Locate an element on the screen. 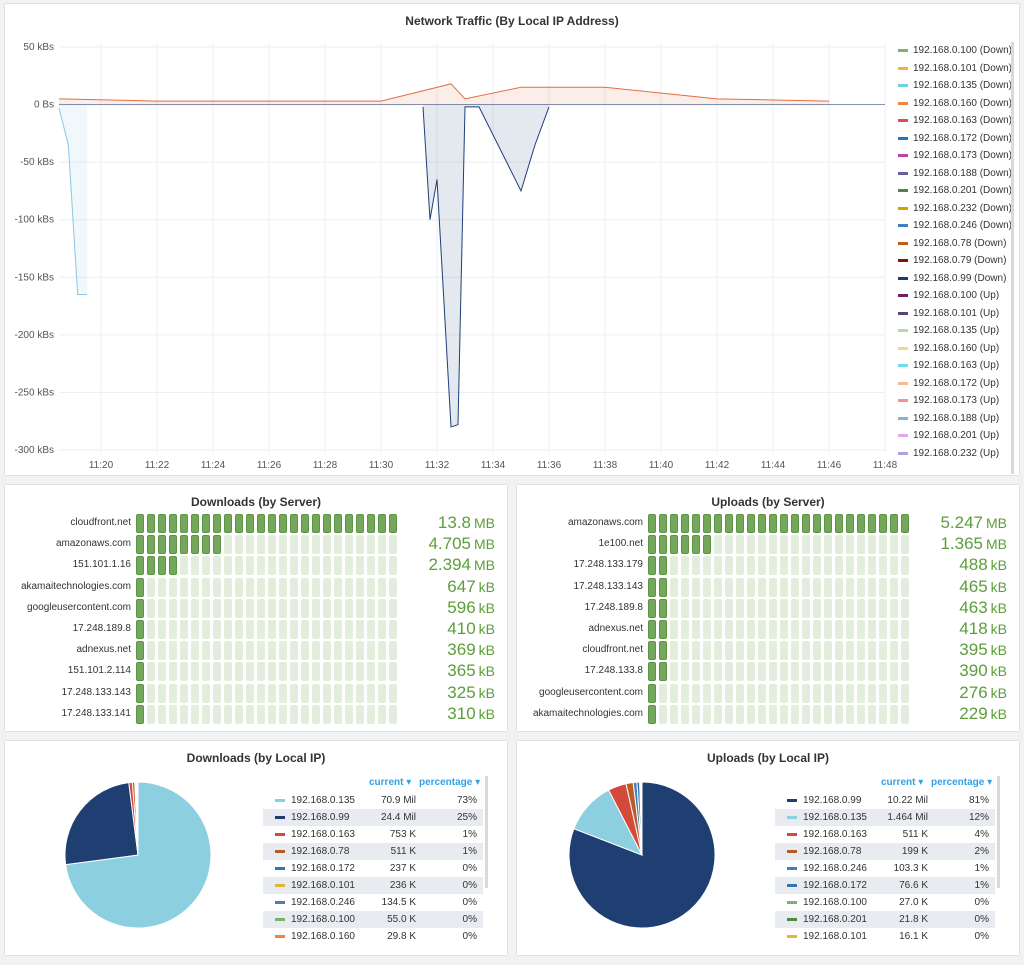  pie-legend-row: 192.168.0.246 134.5 K 0% is located at coordinates (373, 902).